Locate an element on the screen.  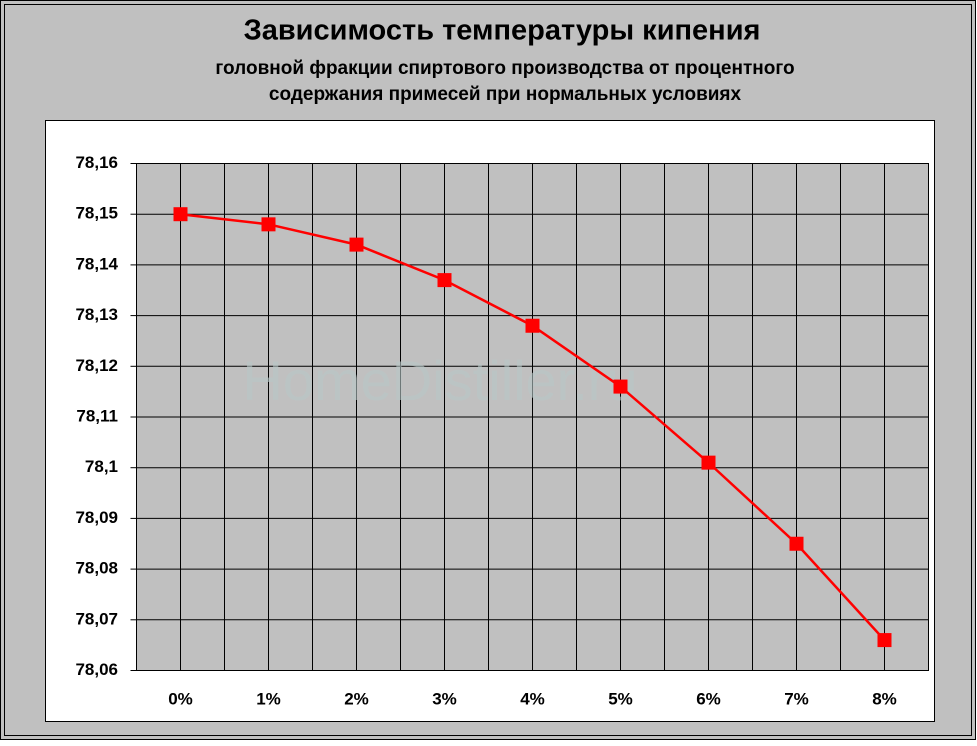
y-tick-label: 78,13 is located at coordinates (96, 314).